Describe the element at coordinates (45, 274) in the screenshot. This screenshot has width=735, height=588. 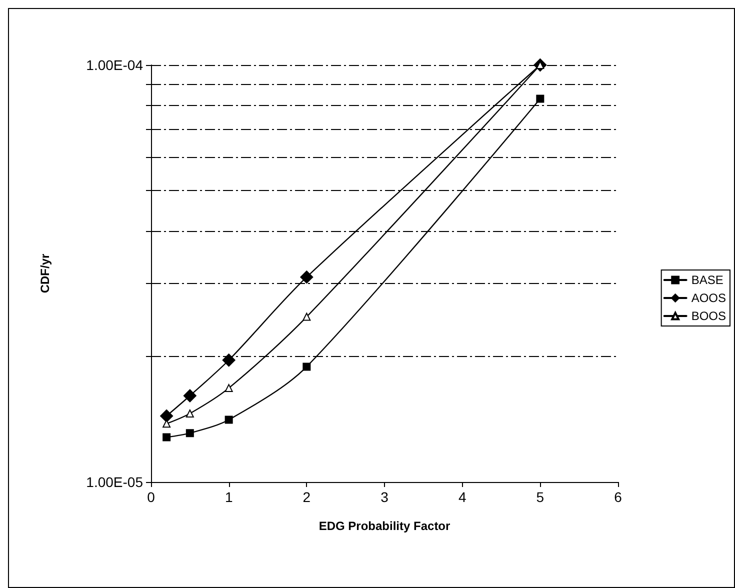
I see `y-axis-title: CDF/yr` at that location.